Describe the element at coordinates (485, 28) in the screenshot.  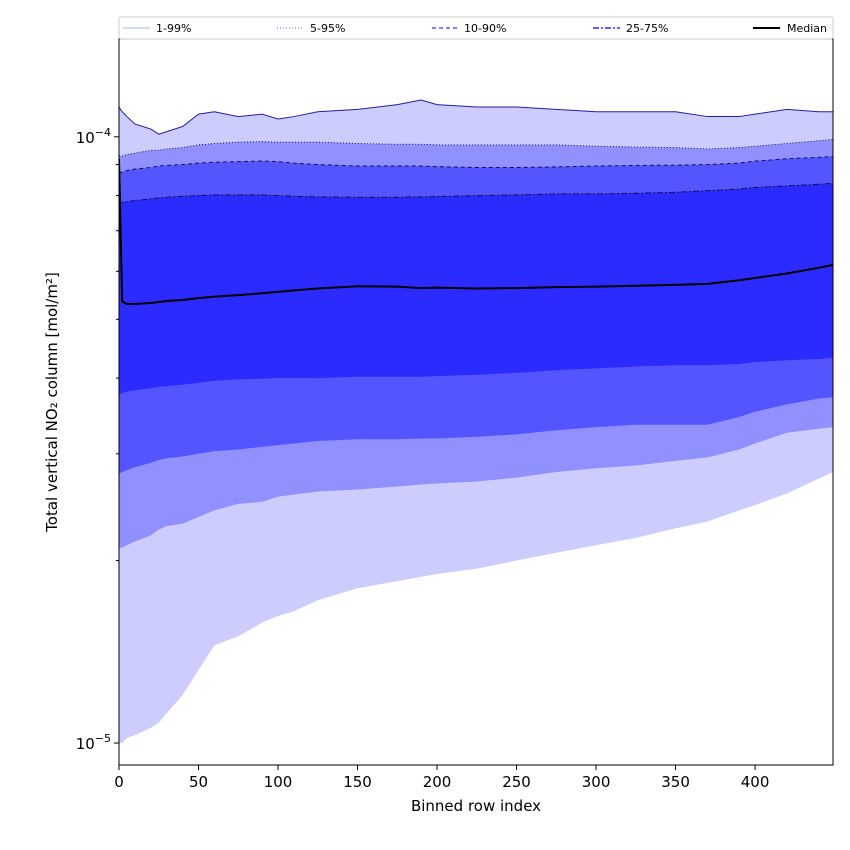
I see `legend-label: 10-90%` at that location.